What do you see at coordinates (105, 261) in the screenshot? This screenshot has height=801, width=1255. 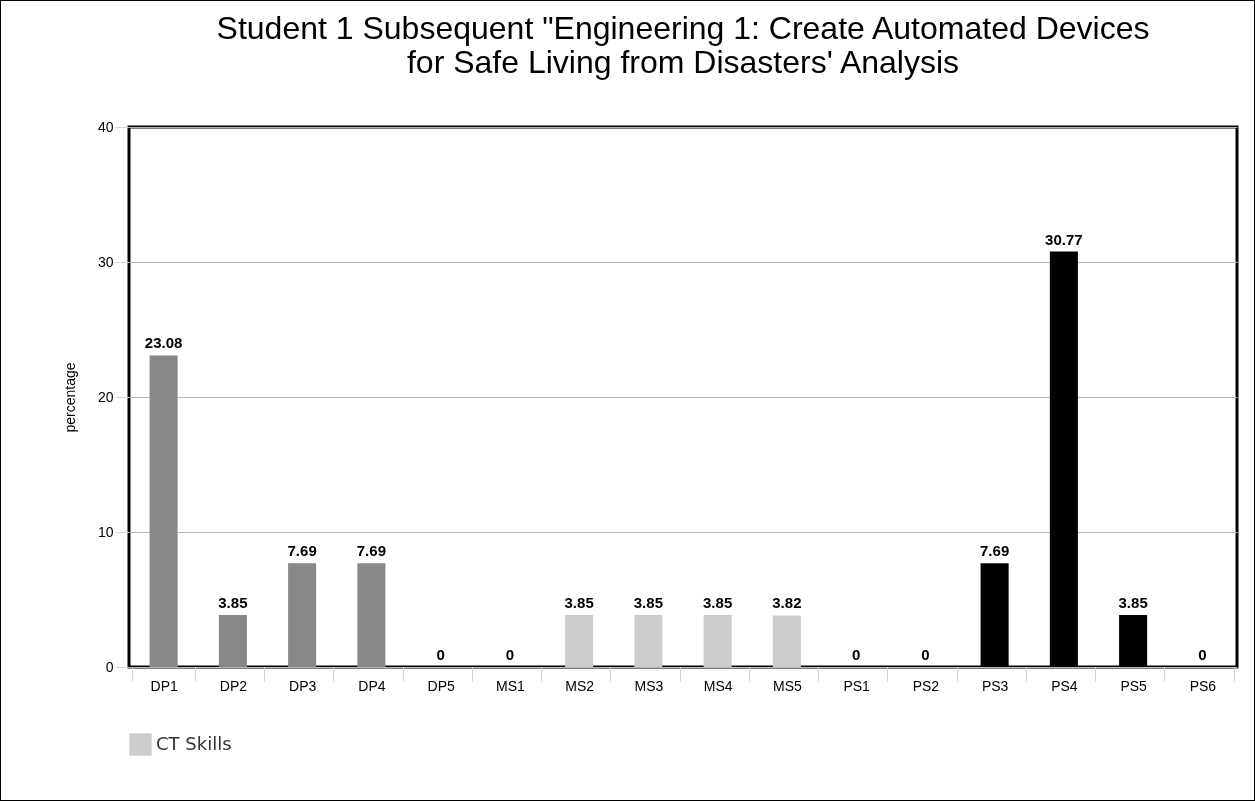 I see `y-tick-label: 30` at bounding box center [105, 261].